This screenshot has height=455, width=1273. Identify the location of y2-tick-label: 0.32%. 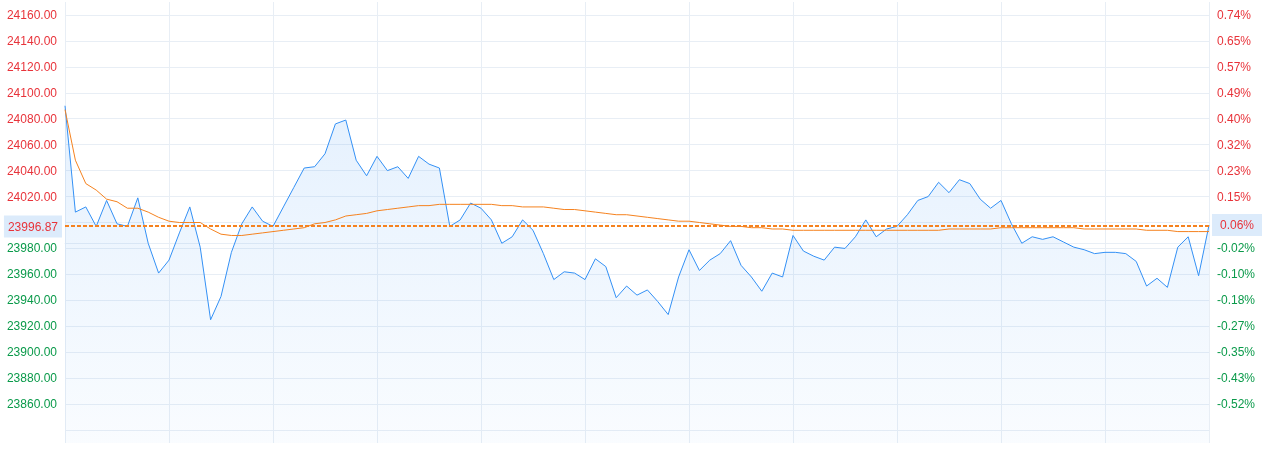
(1234, 144).